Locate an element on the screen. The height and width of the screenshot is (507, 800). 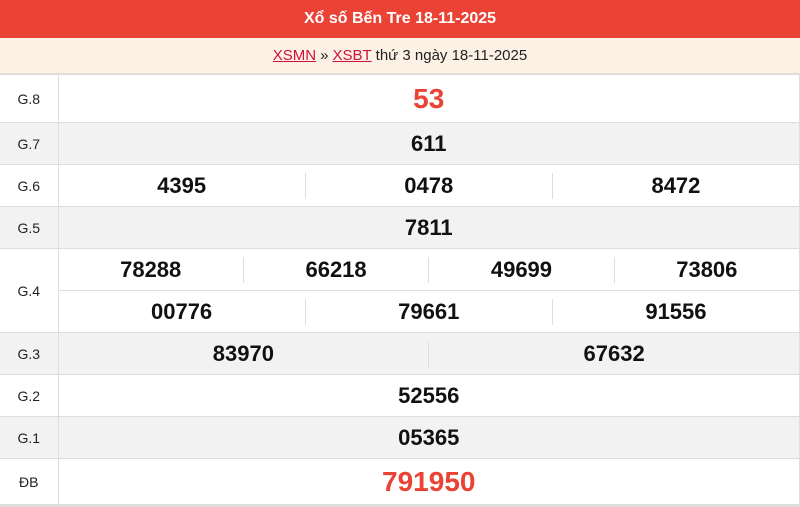
bottom-divider is located at coordinates (400, 505).